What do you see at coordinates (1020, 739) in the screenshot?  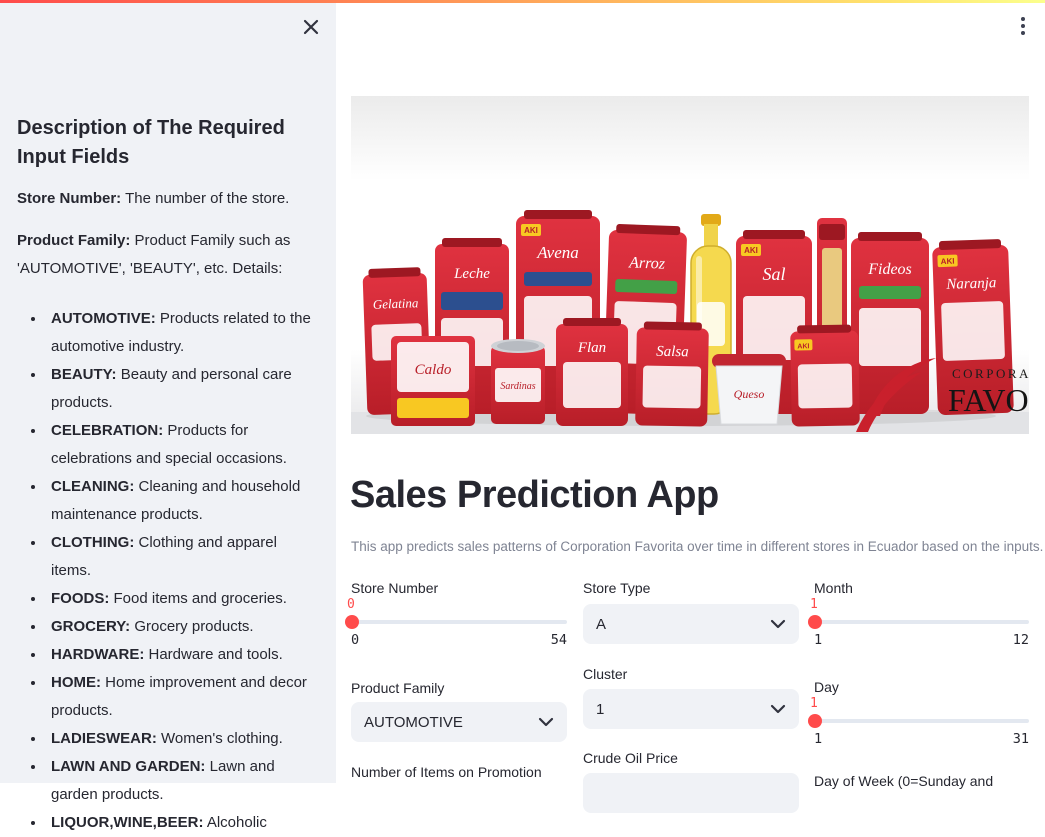 I see `slider-max: 31` at bounding box center [1020, 739].